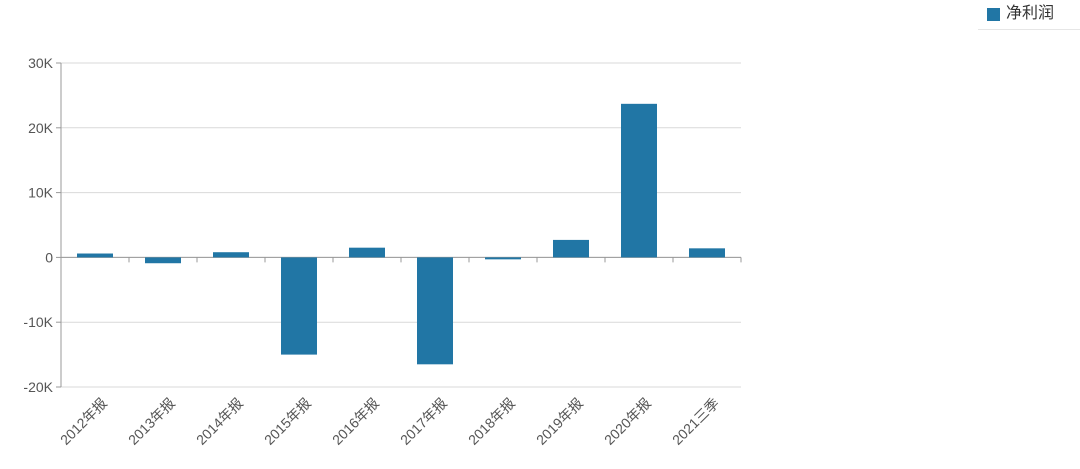 This screenshot has height=469, width=1080. I want to click on y-tick-label: 0, so click(49, 257).